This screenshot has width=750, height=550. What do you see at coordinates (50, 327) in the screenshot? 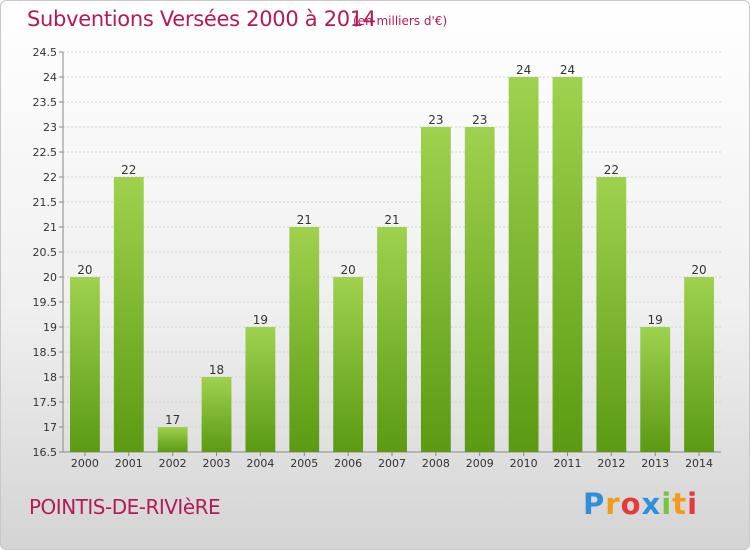
I see `y-tick-label: 19` at bounding box center [50, 327].